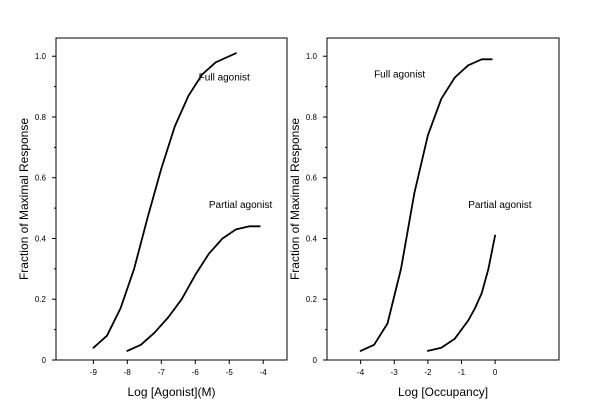 The image size is (600, 417). I want to click on x-tick-label: -7, so click(162, 372).